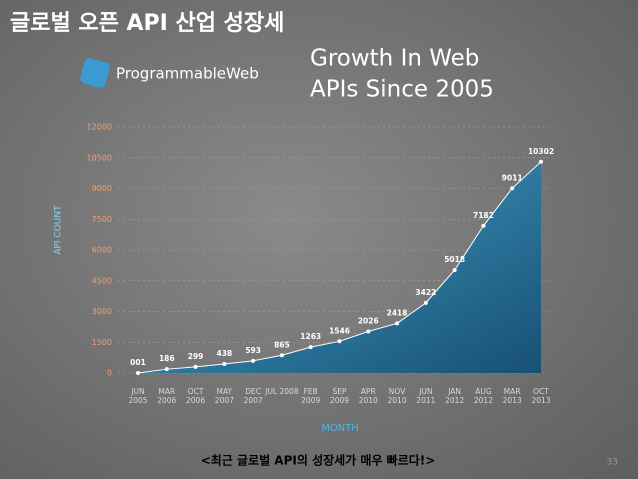  What do you see at coordinates (455, 396) in the screenshot?
I see `x-tick-label: JAN 2012` at bounding box center [455, 396].